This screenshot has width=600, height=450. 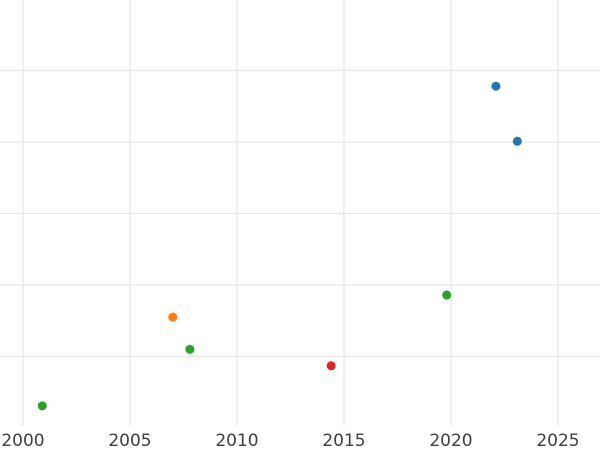 I want to click on data-point-red, so click(x=331, y=366).